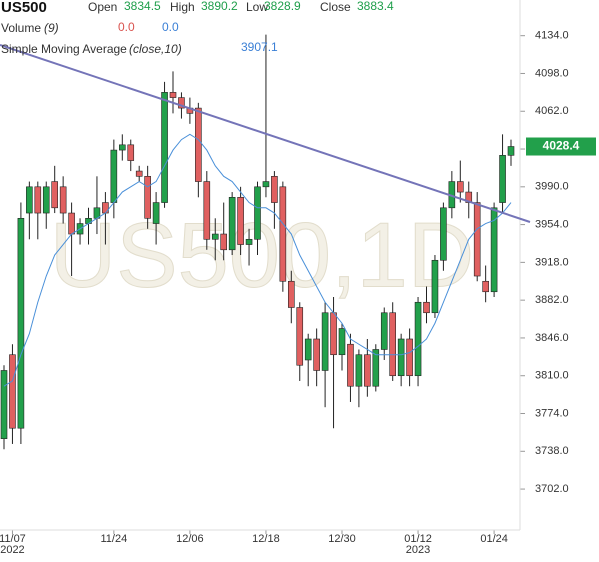  What do you see at coordinates (266, 539) in the screenshot?
I see `x-tick-label: 12/18` at bounding box center [266, 539].